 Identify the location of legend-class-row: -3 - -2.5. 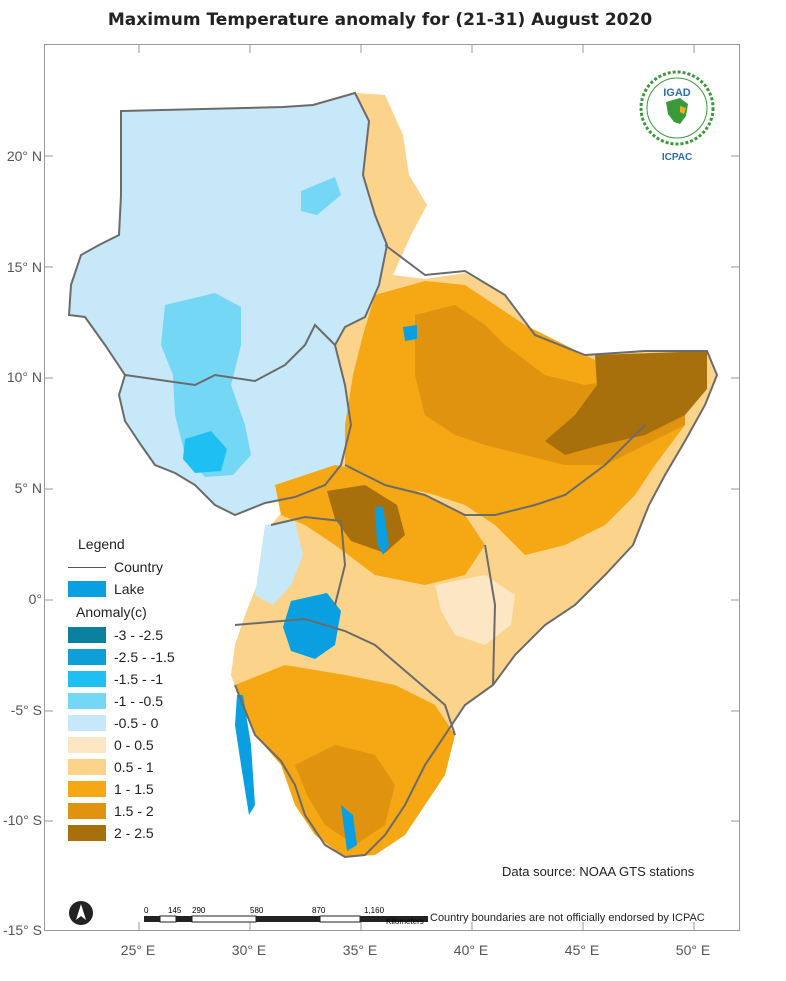
(143, 635).